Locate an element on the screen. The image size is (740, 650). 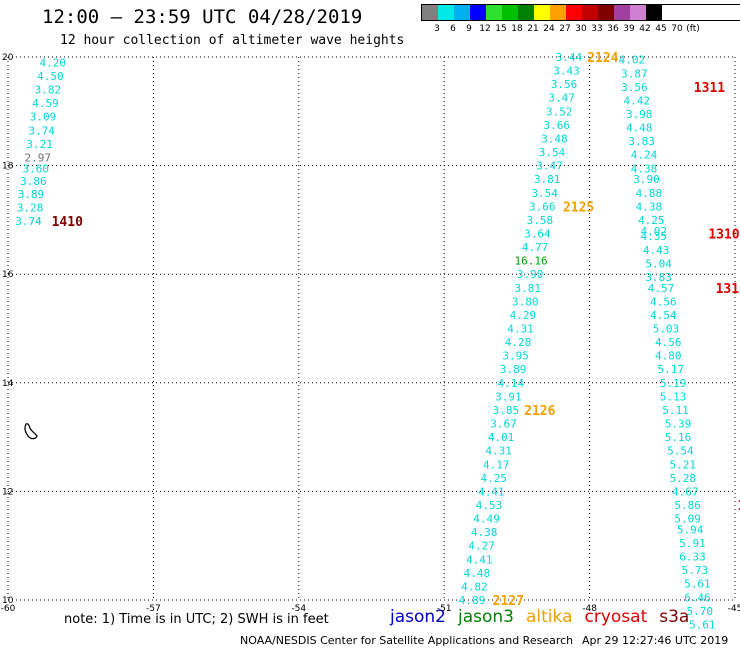
wave-height-value: 6.33 is located at coordinates (692, 557).